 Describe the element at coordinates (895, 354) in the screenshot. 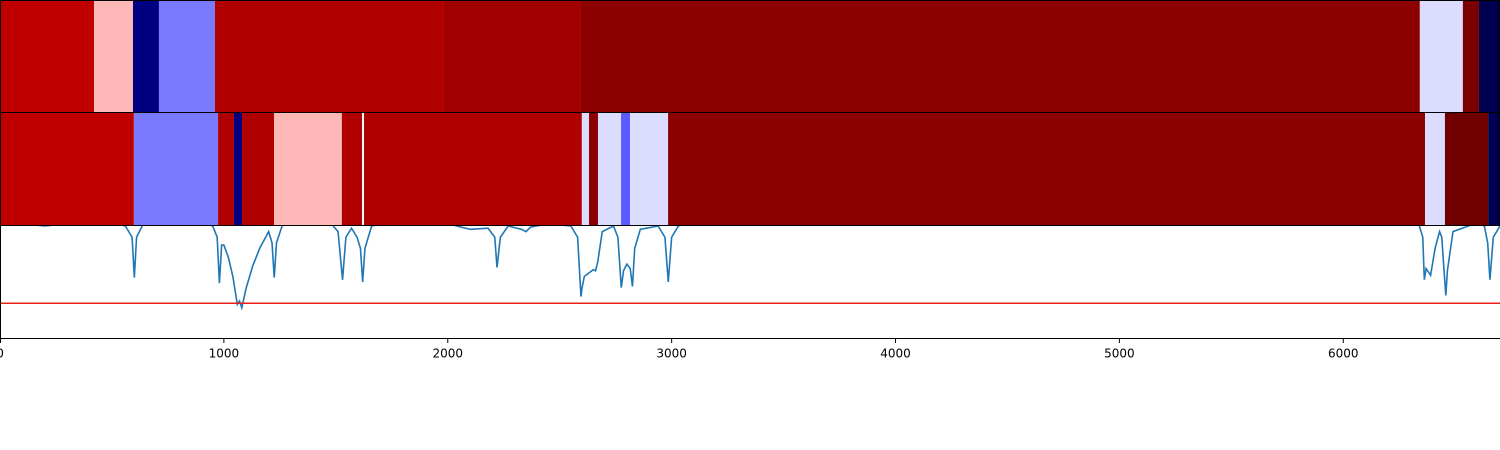

I see `x-tick-label: 4000` at that location.